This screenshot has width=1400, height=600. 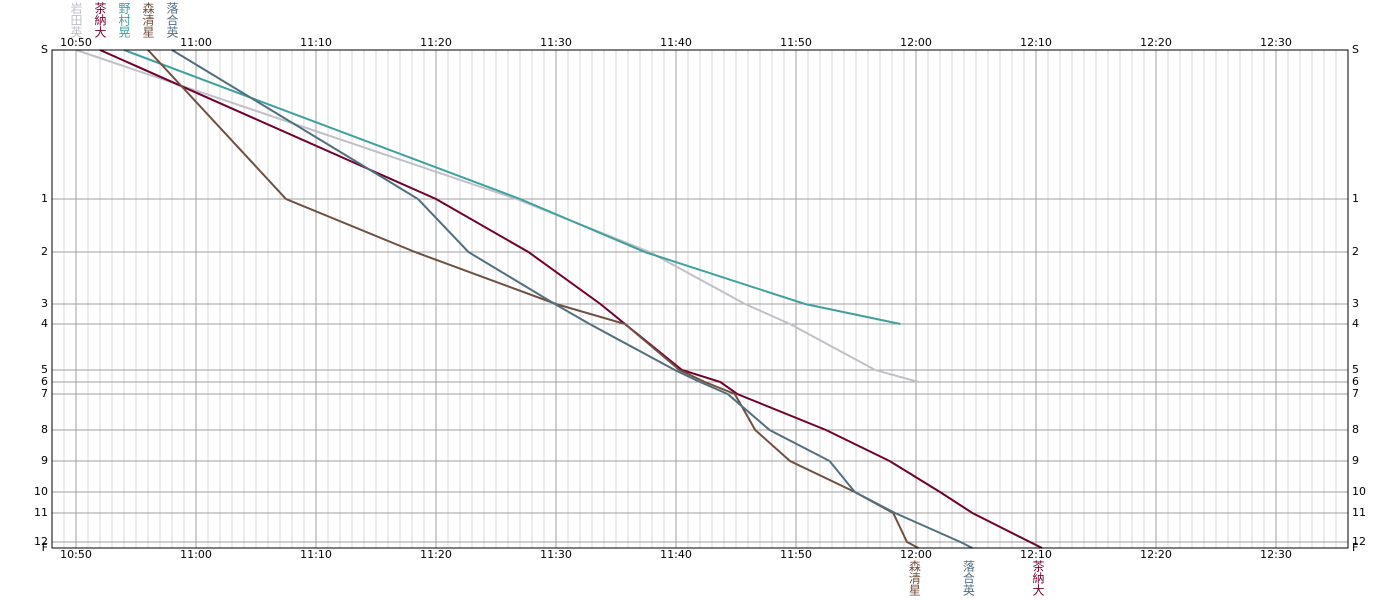 What do you see at coordinates (1038, 577) in the screenshot?
I see `runner-name-bottom: 茶納大` at bounding box center [1038, 577].